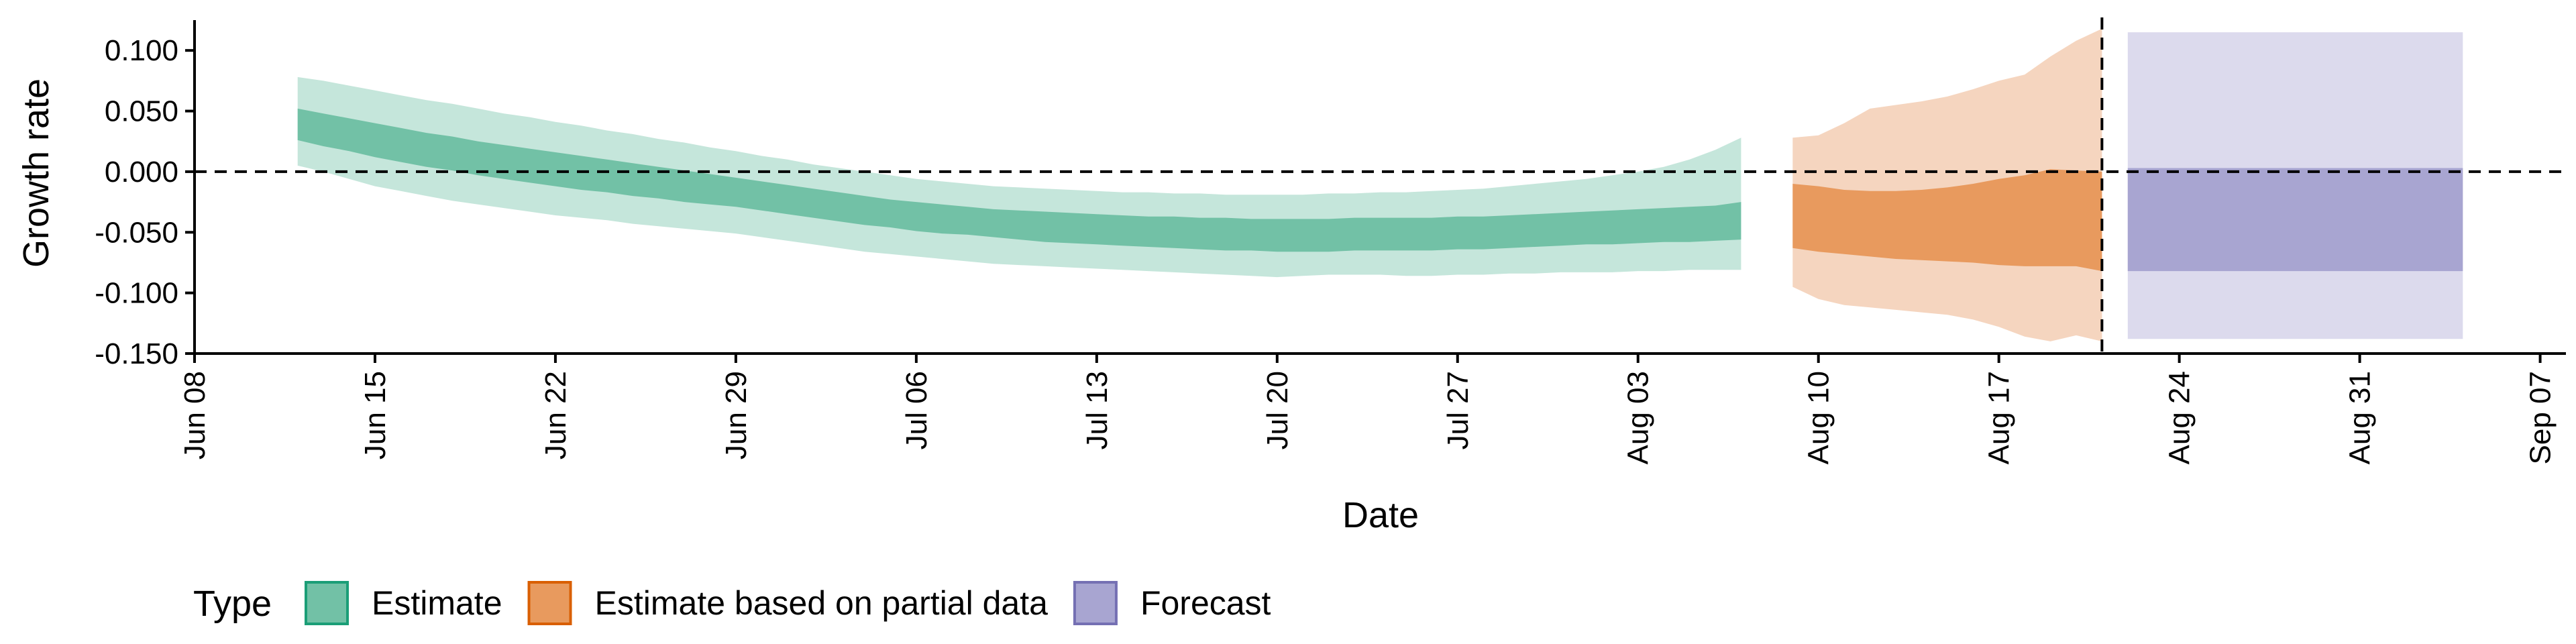  I want to click on x-tick-label: Jul 13, so click(1097, 410).